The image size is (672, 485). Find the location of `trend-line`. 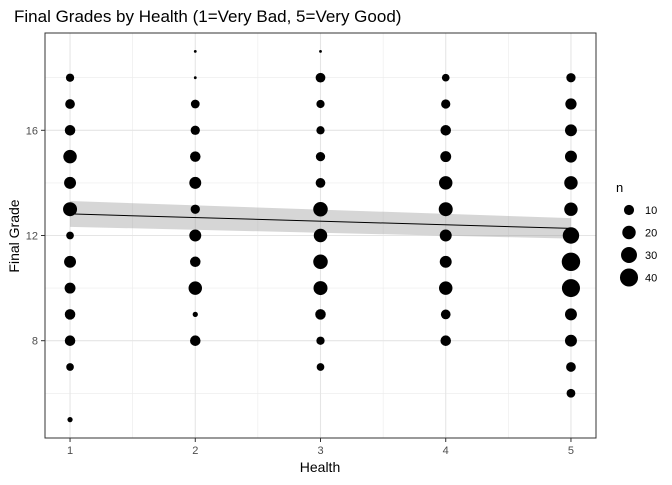

trend-line is located at coordinates (320, 221).